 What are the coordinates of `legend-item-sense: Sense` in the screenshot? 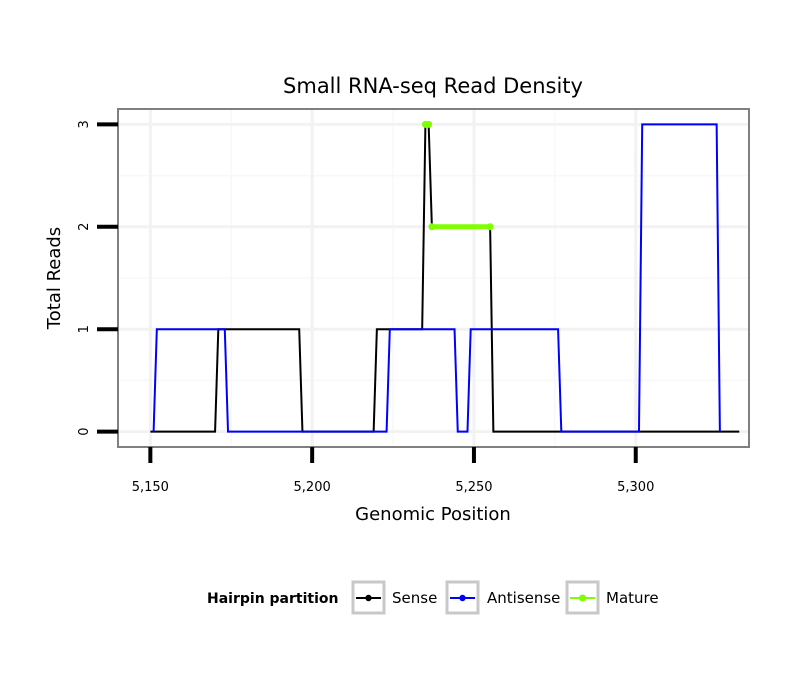 It's located at (394, 597).